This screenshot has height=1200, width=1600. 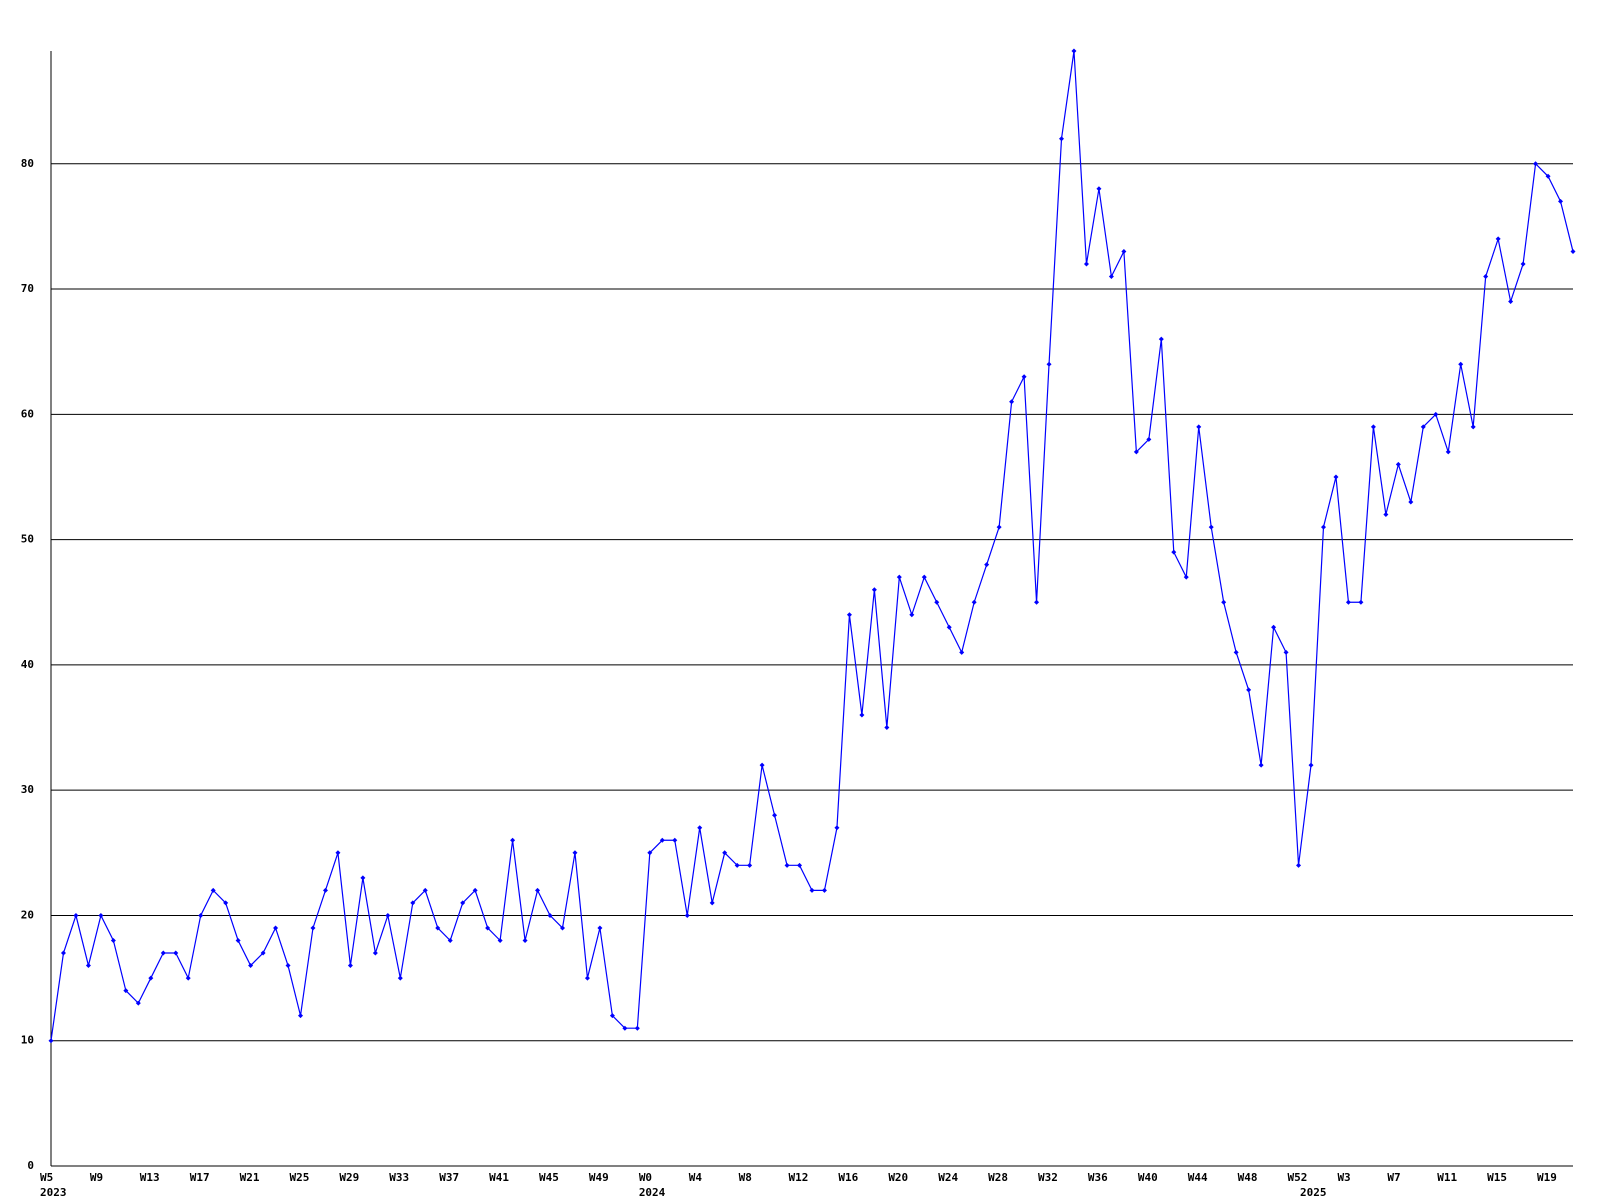 What do you see at coordinates (745, 1177) in the screenshot?
I see `x-tick-label: W8` at bounding box center [745, 1177].